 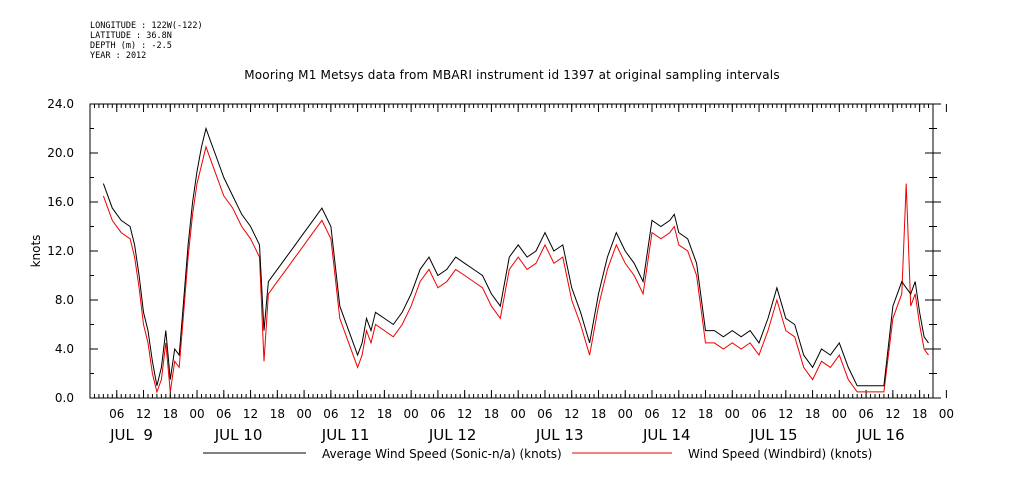 What do you see at coordinates (780, 454) in the screenshot?
I see `legend-label: Wind Speed (Windbird) (knots)` at bounding box center [780, 454].